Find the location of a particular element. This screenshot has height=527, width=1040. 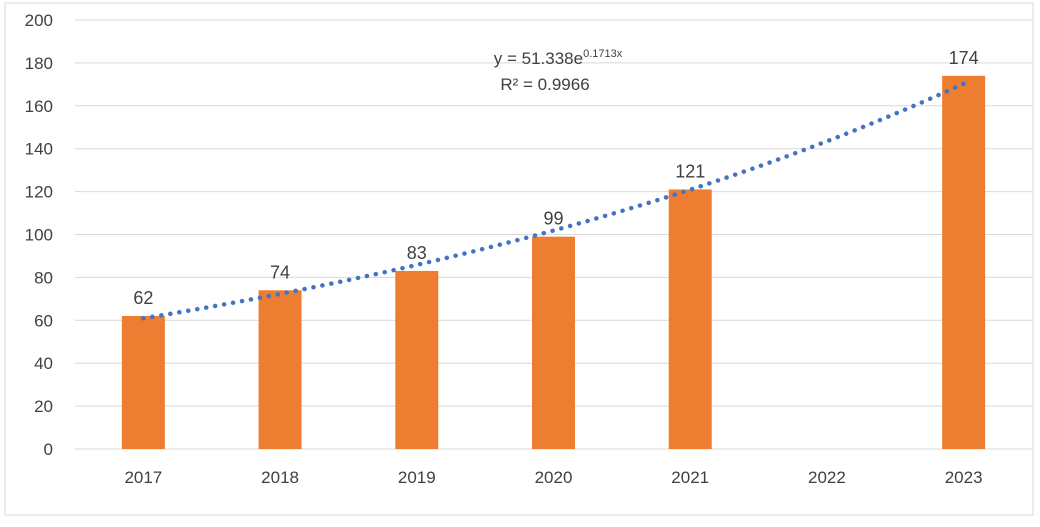

y-tick-label: 200 is located at coordinates (39, 20).